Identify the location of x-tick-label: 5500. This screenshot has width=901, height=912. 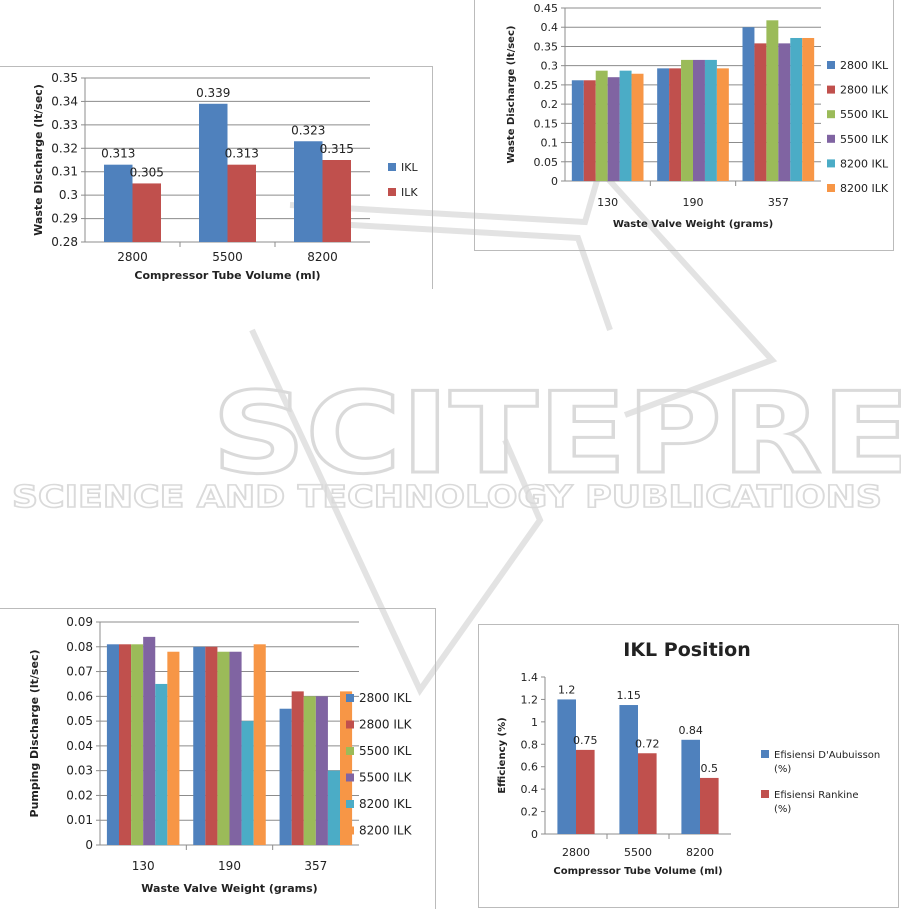
(638, 852).